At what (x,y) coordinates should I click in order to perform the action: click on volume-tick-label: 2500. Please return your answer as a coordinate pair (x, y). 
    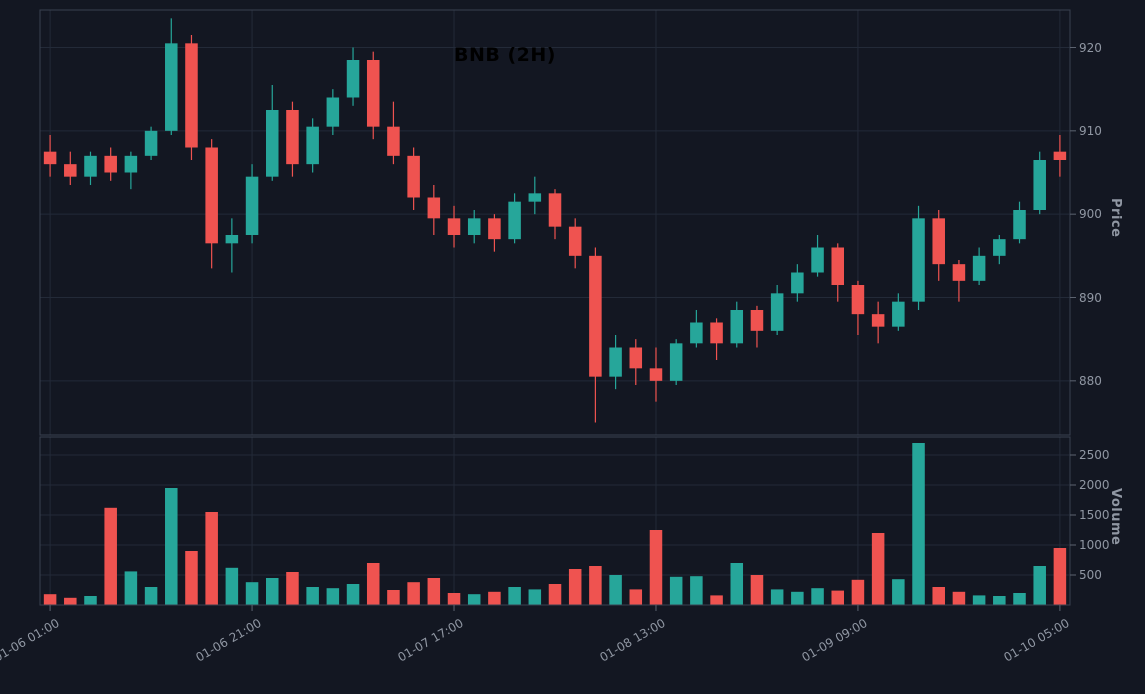
    Looking at the image, I should click on (1094, 455).